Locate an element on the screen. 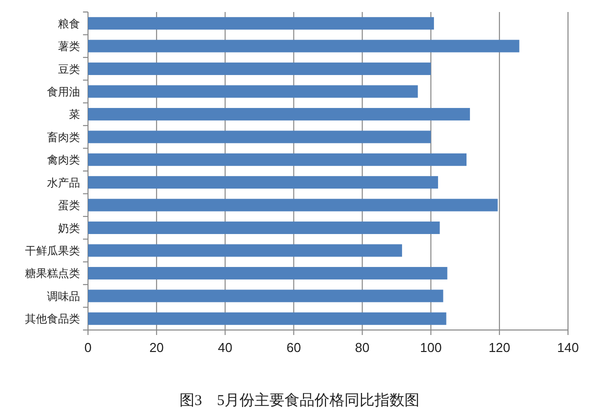 This screenshot has width=599, height=417. x-tick-label: 80 is located at coordinates (362, 347).